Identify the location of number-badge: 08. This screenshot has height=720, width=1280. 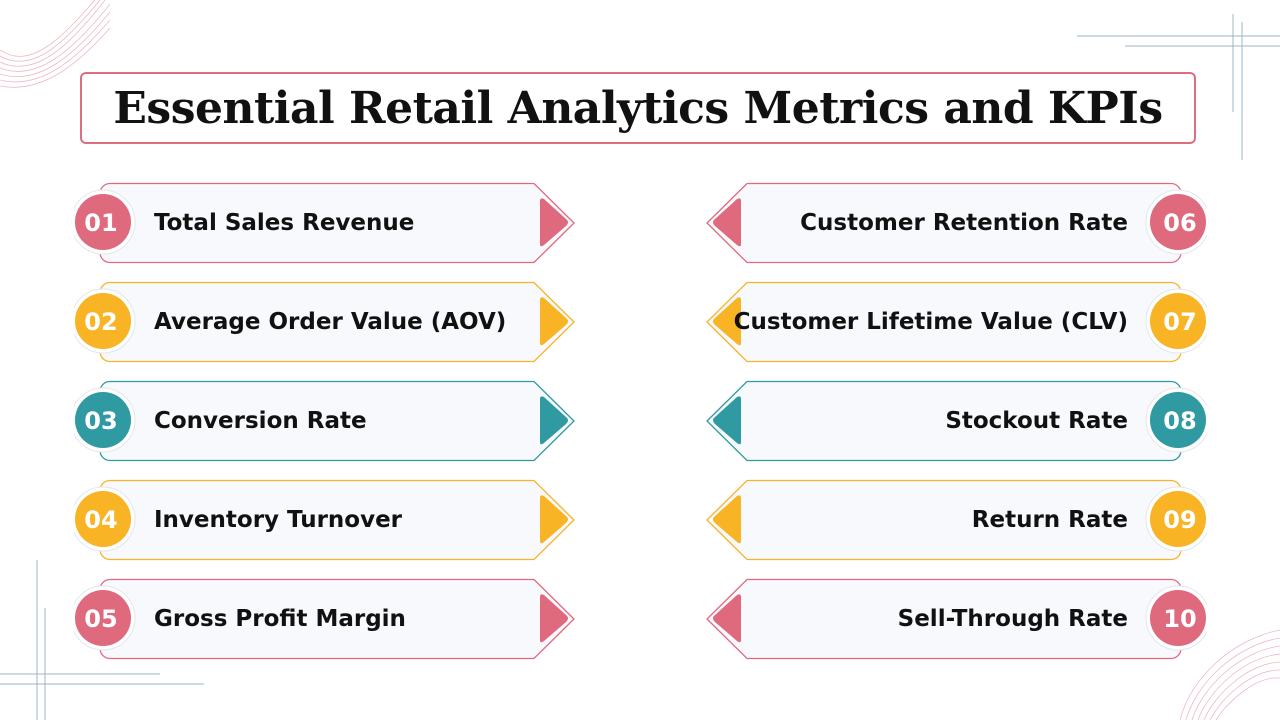
(1180, 421).